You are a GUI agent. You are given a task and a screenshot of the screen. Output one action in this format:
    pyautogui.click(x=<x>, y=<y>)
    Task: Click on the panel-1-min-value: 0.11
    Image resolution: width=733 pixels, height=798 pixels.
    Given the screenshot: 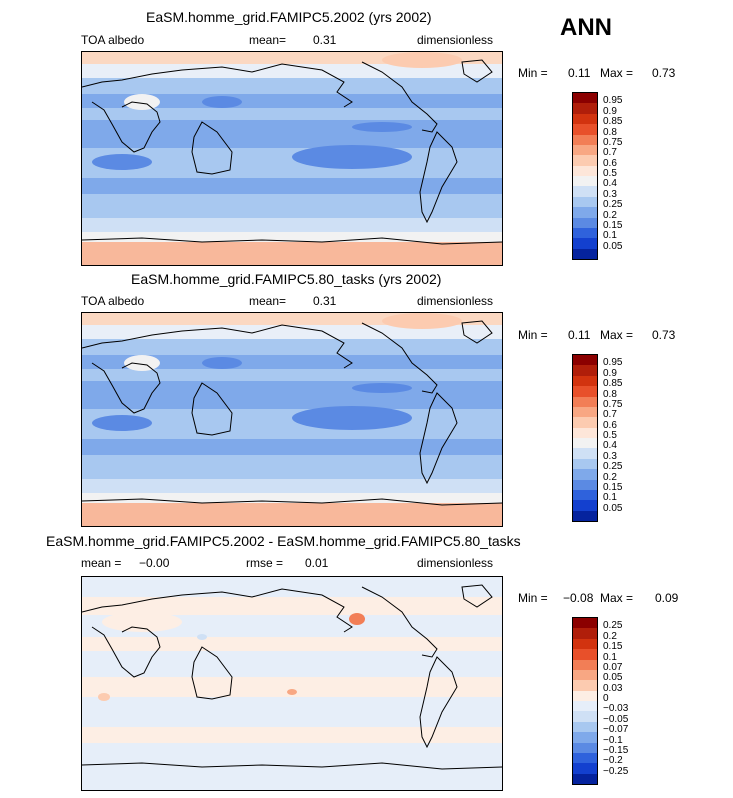 What is the action you would take?
    pyautogui.click(x=579, y=73)
    